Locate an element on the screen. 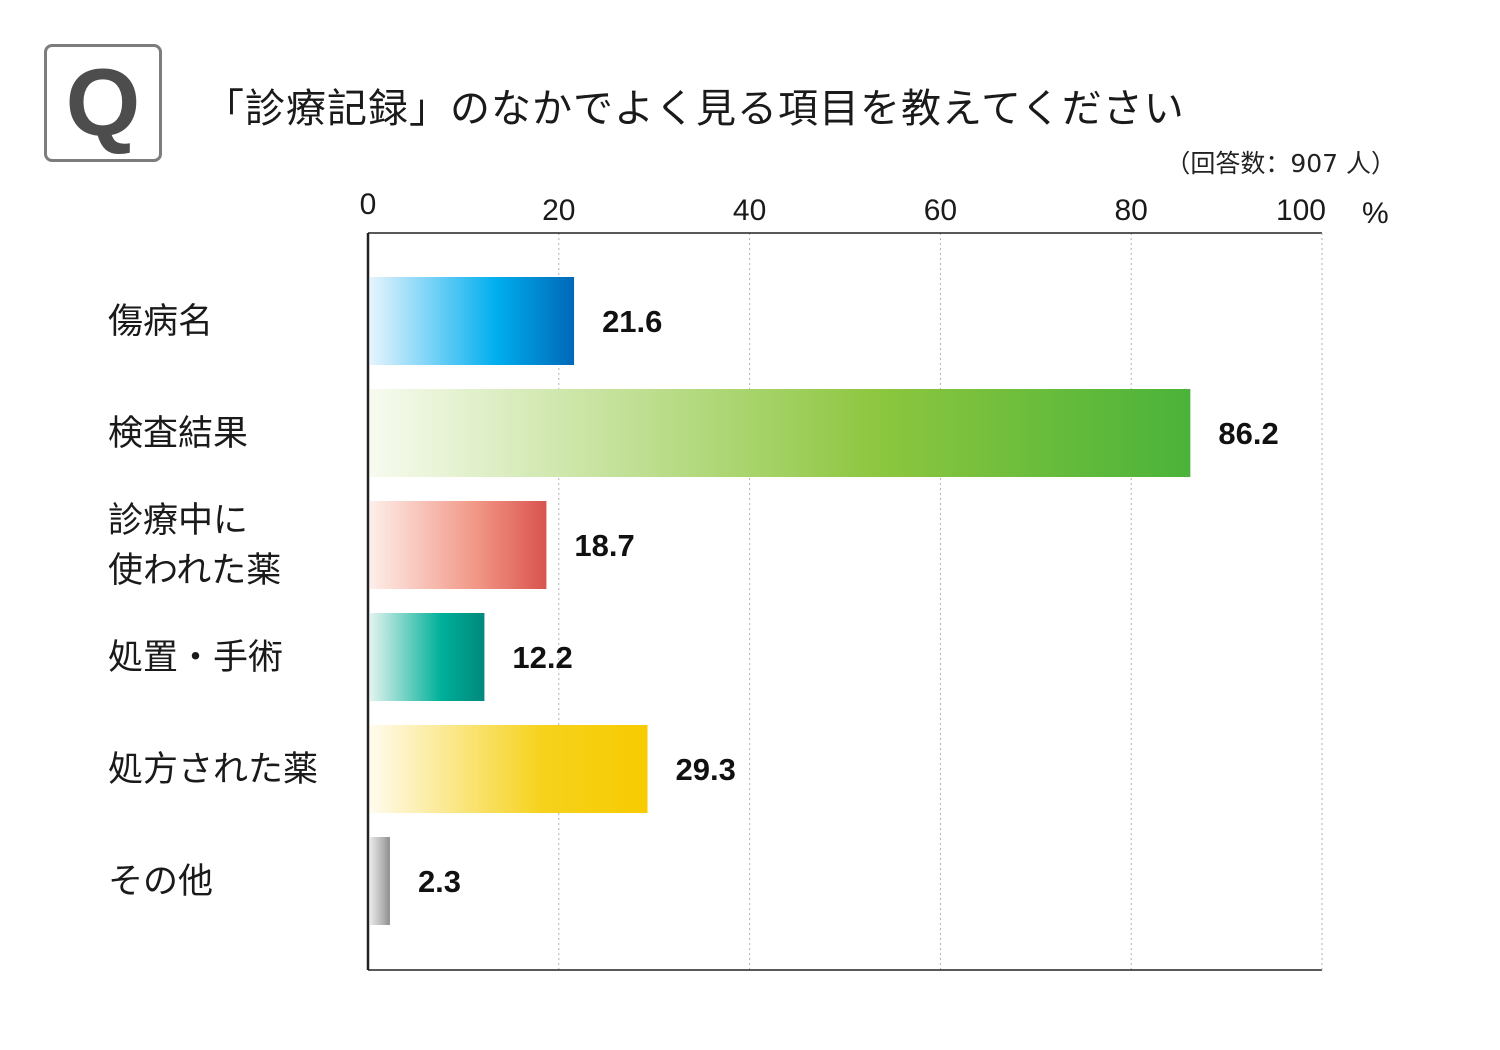  x-tick-label-100: 100 is located at coordinates (1301, 210).